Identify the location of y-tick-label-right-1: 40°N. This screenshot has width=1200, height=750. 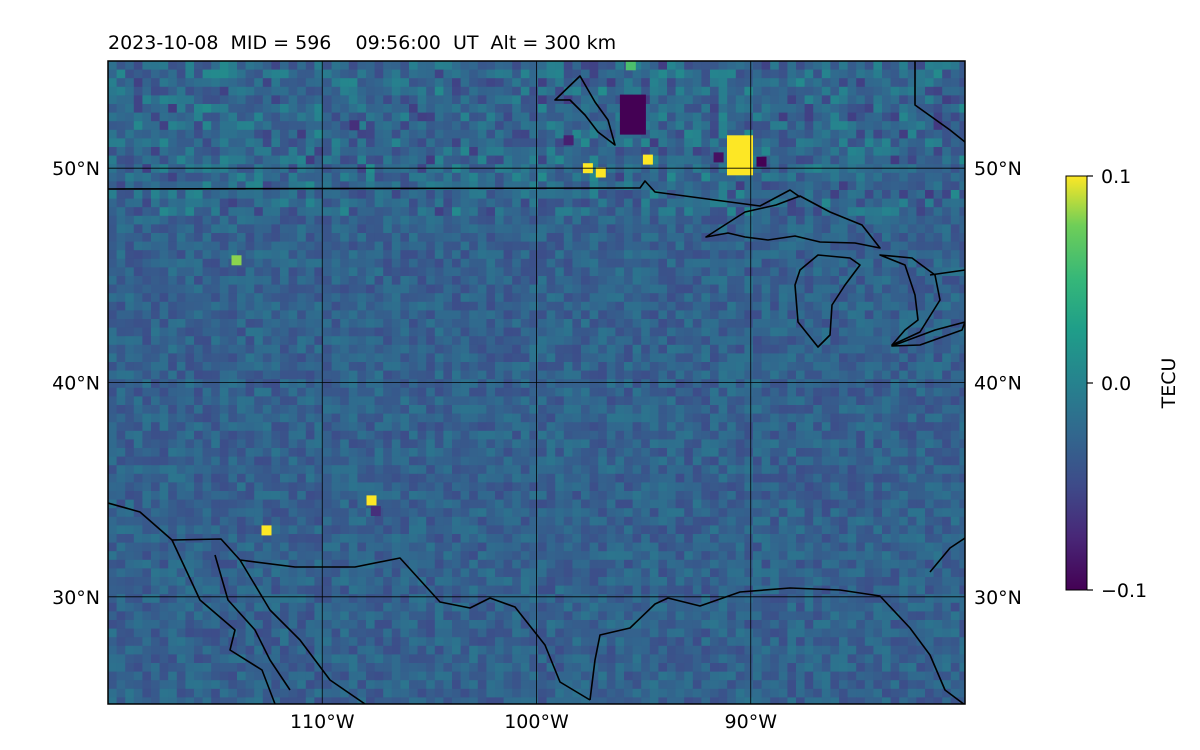
(998, 384).